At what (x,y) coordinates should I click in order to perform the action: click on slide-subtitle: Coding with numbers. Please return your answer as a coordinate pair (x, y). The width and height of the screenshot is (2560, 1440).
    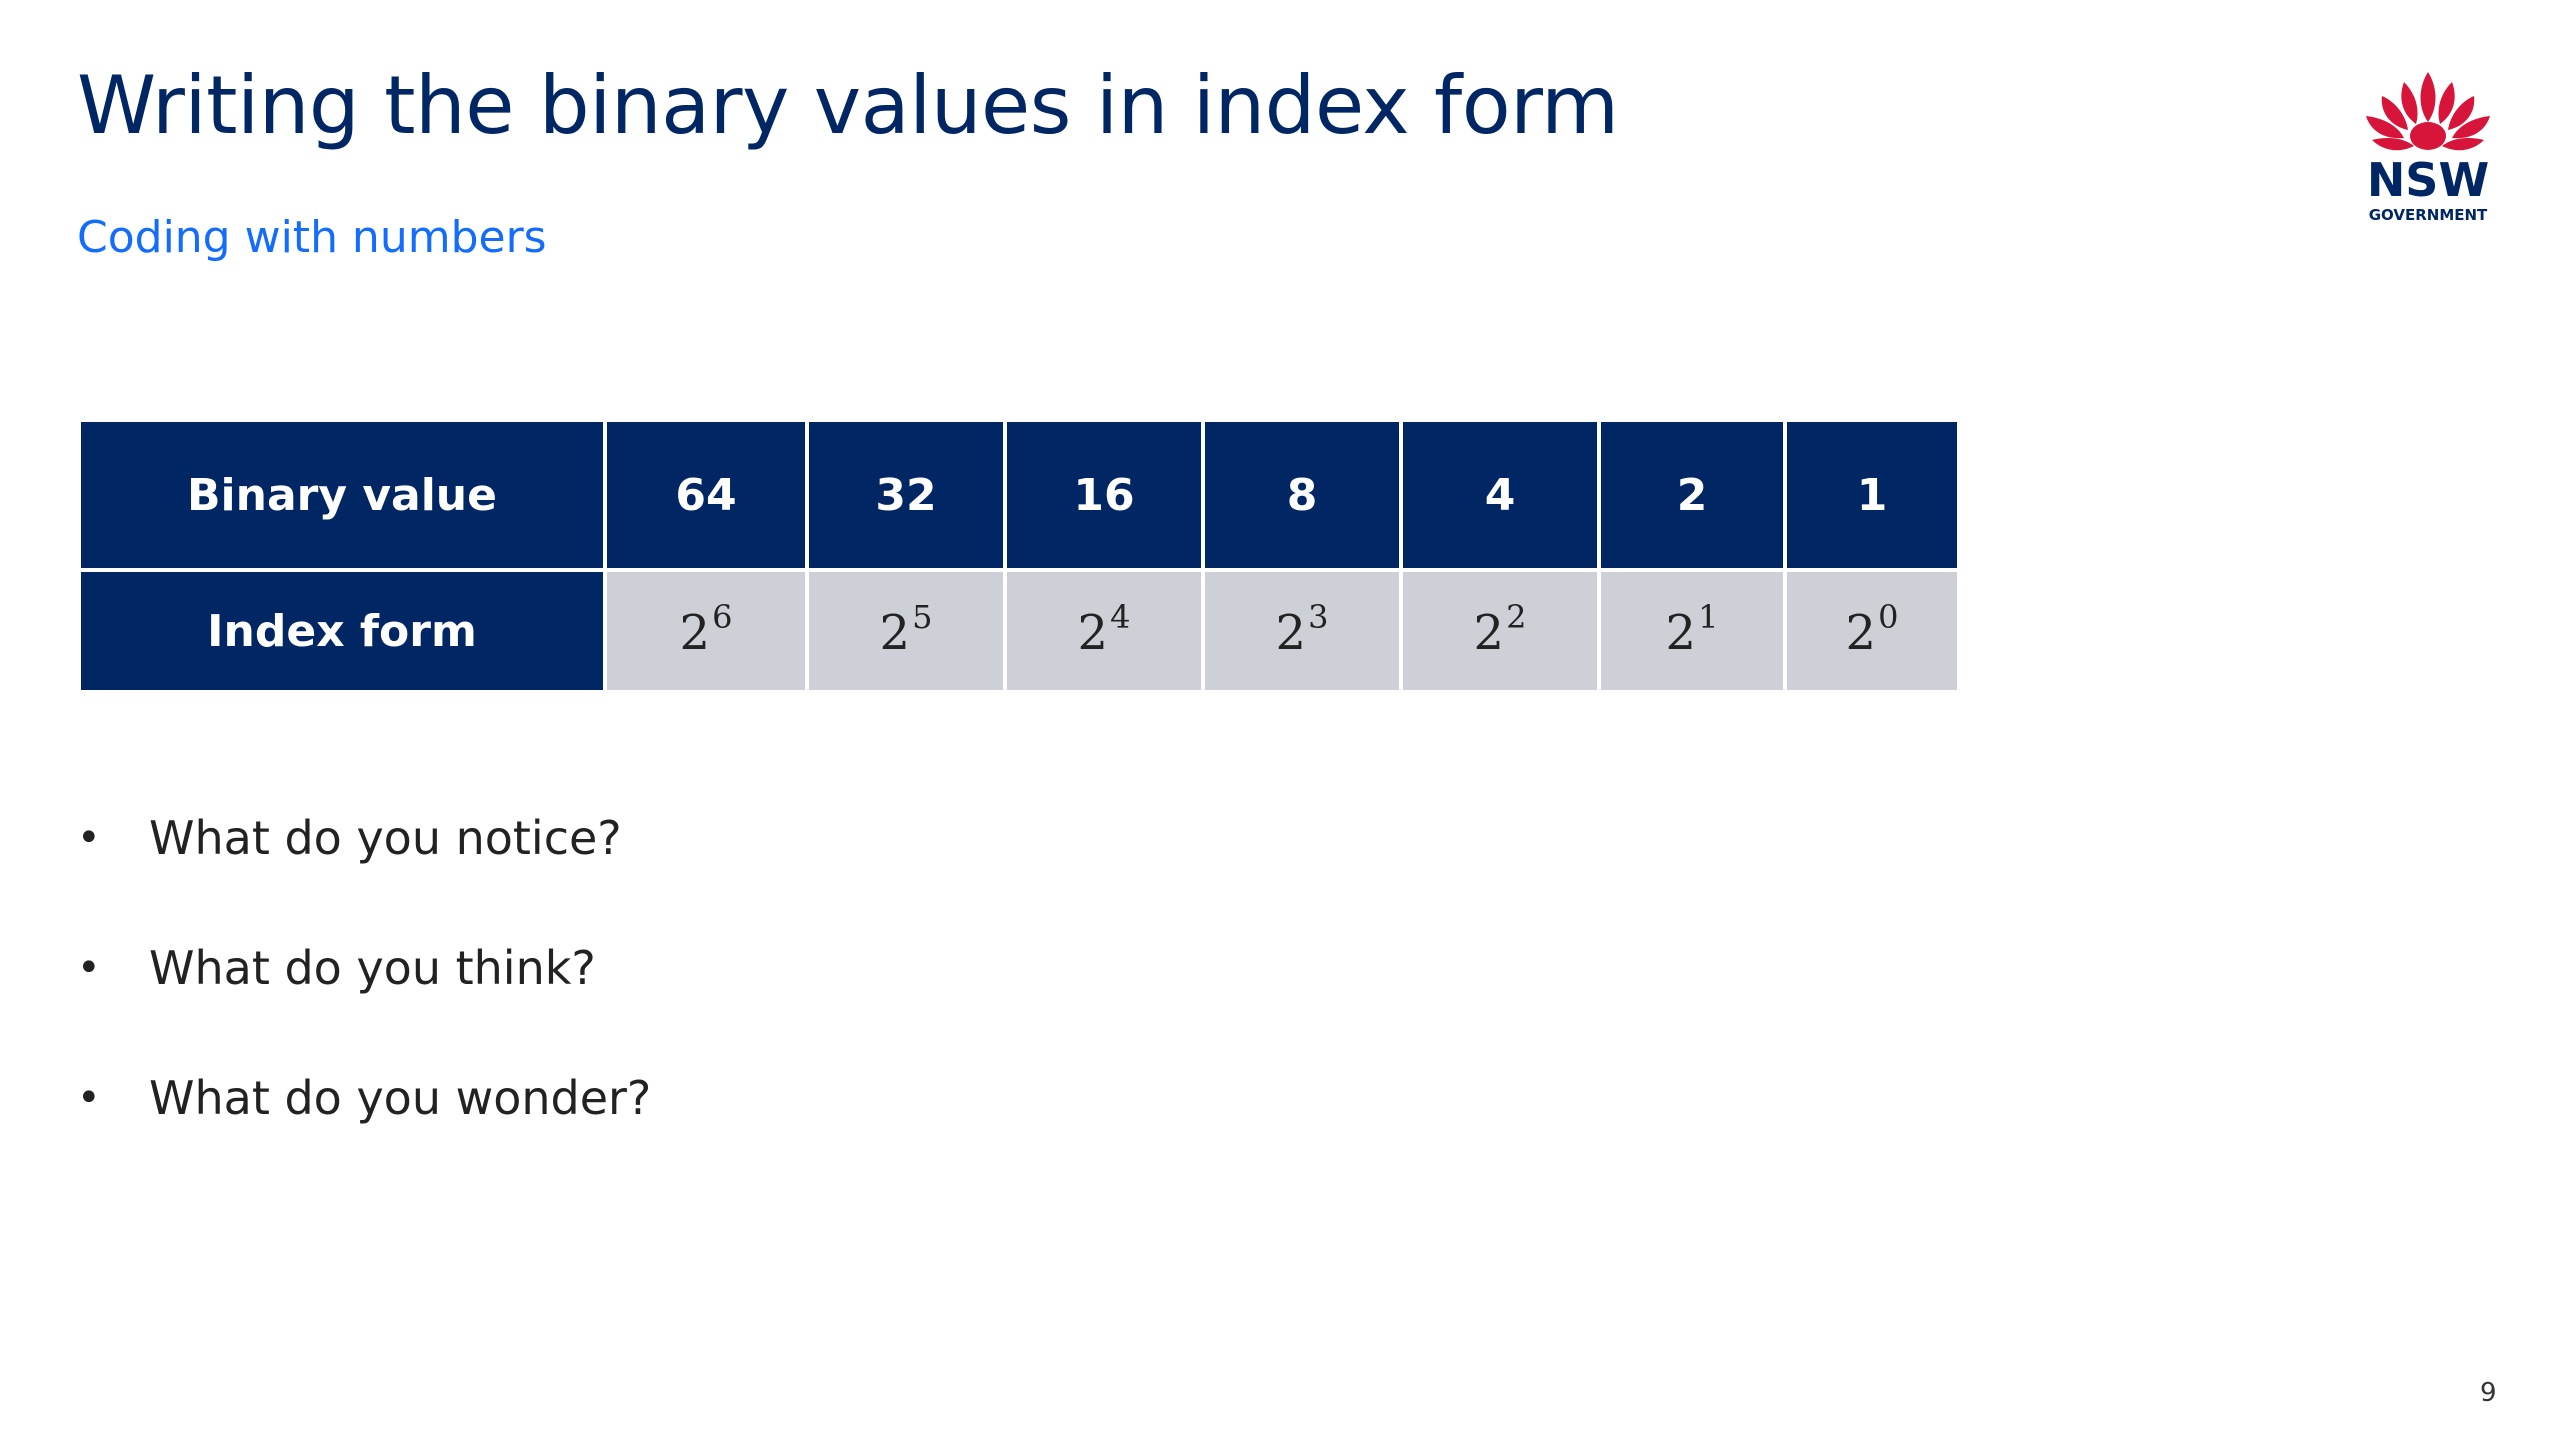
    Looking at the image, I should click on (312, 237).